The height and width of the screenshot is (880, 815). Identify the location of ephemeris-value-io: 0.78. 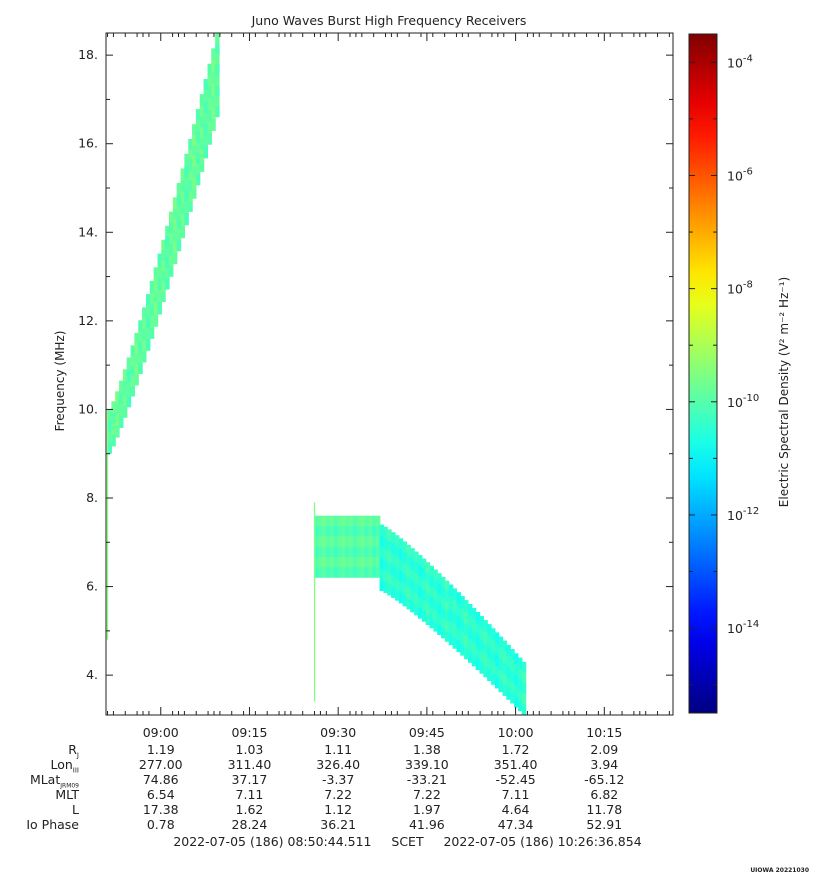
(160, 824).